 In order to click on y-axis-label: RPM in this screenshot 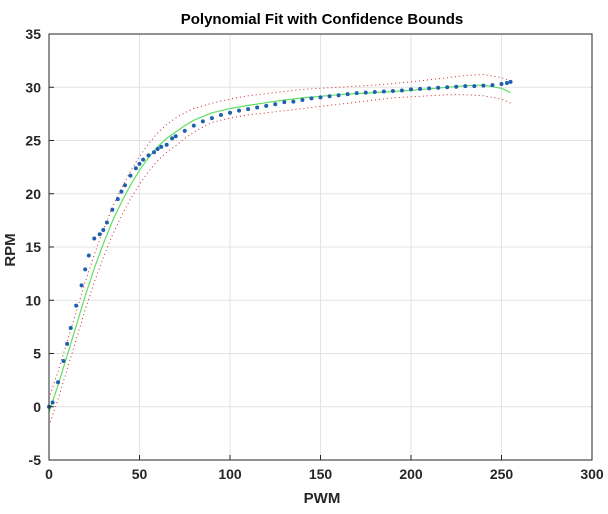, I will do `click(10, 249)`.